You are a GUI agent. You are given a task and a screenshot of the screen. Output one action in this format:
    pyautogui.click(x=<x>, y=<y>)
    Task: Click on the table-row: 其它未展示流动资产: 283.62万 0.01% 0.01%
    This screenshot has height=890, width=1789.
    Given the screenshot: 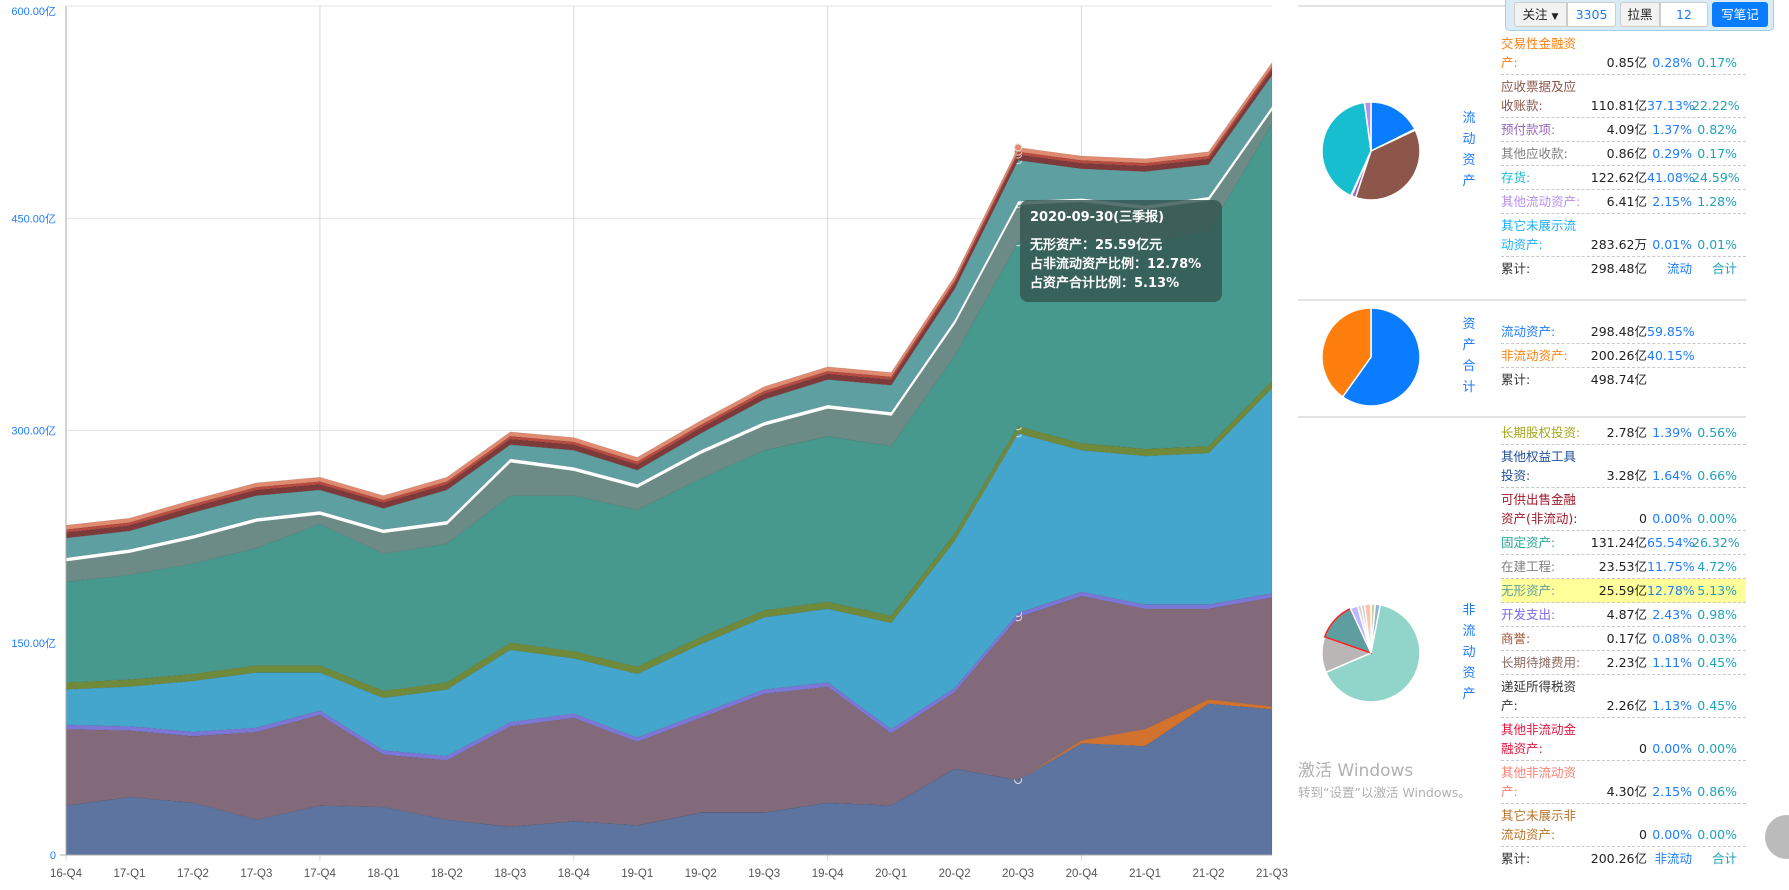 What is the action you would take?
    pyautogui.click(x=1623, y=235)
    